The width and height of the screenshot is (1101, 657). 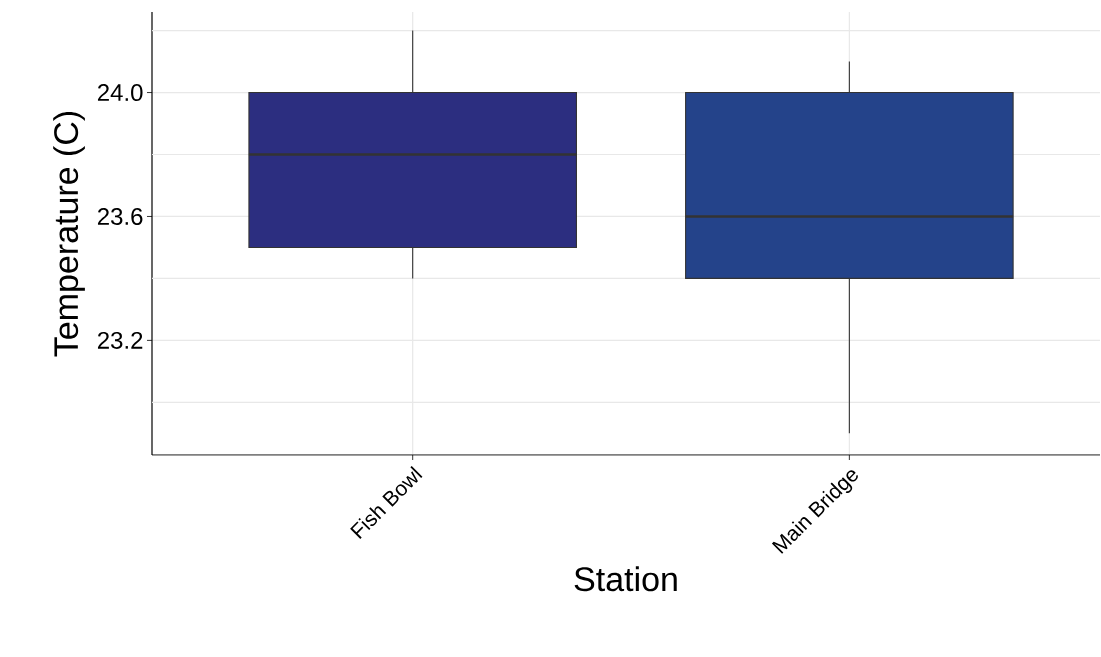 I want to click on y-tick-label: 23.6, so click(x=120, y=216).